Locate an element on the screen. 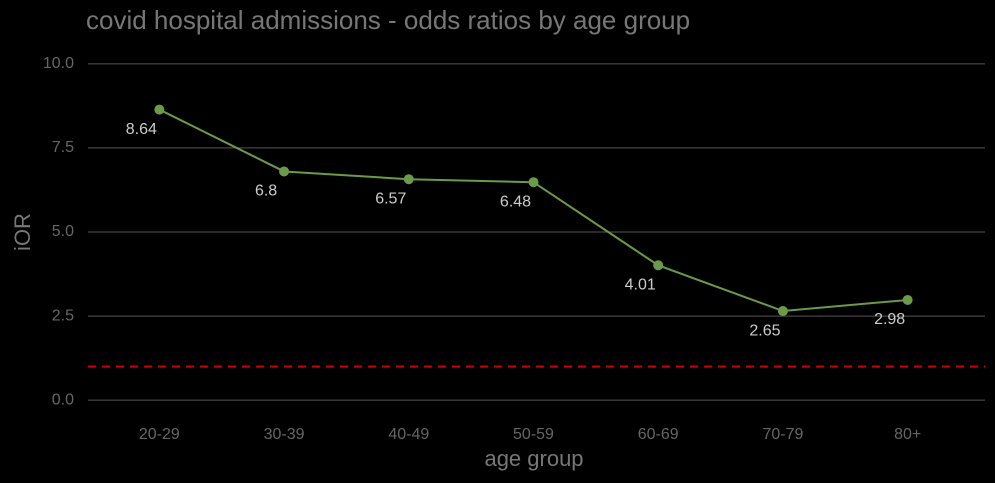 The width and height of the screenshot is (995, 483). x-tick-label: 20-29 is located at coordinates (159, 434).